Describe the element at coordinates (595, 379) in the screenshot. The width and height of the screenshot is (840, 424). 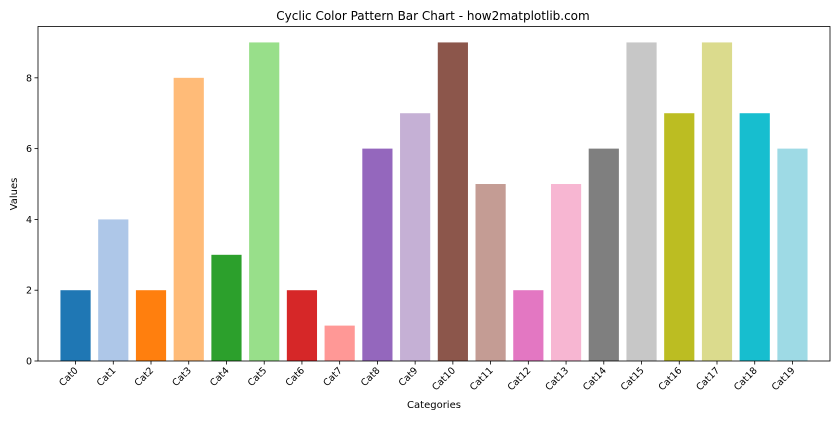
I see `x-tick-label: Cat14` at that location.